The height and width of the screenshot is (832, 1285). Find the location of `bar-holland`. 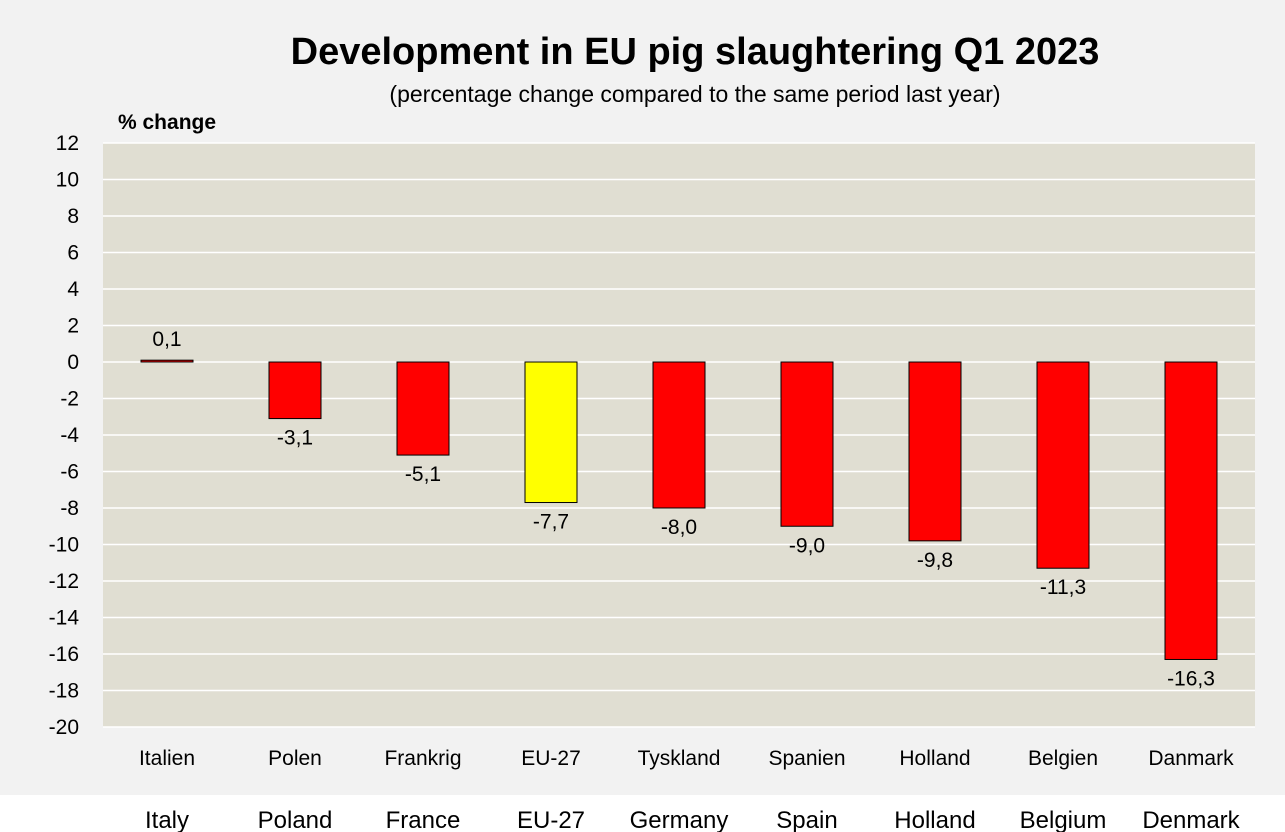

bar-holland is located at coordinates (935, 451).